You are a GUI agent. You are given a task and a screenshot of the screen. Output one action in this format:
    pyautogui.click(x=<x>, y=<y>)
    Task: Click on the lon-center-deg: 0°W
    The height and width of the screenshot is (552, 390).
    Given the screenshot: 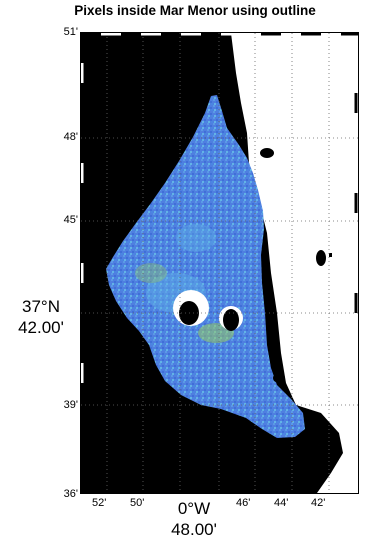 What is the action you would take?
    pyautogui.click(x=194, y=508)
    